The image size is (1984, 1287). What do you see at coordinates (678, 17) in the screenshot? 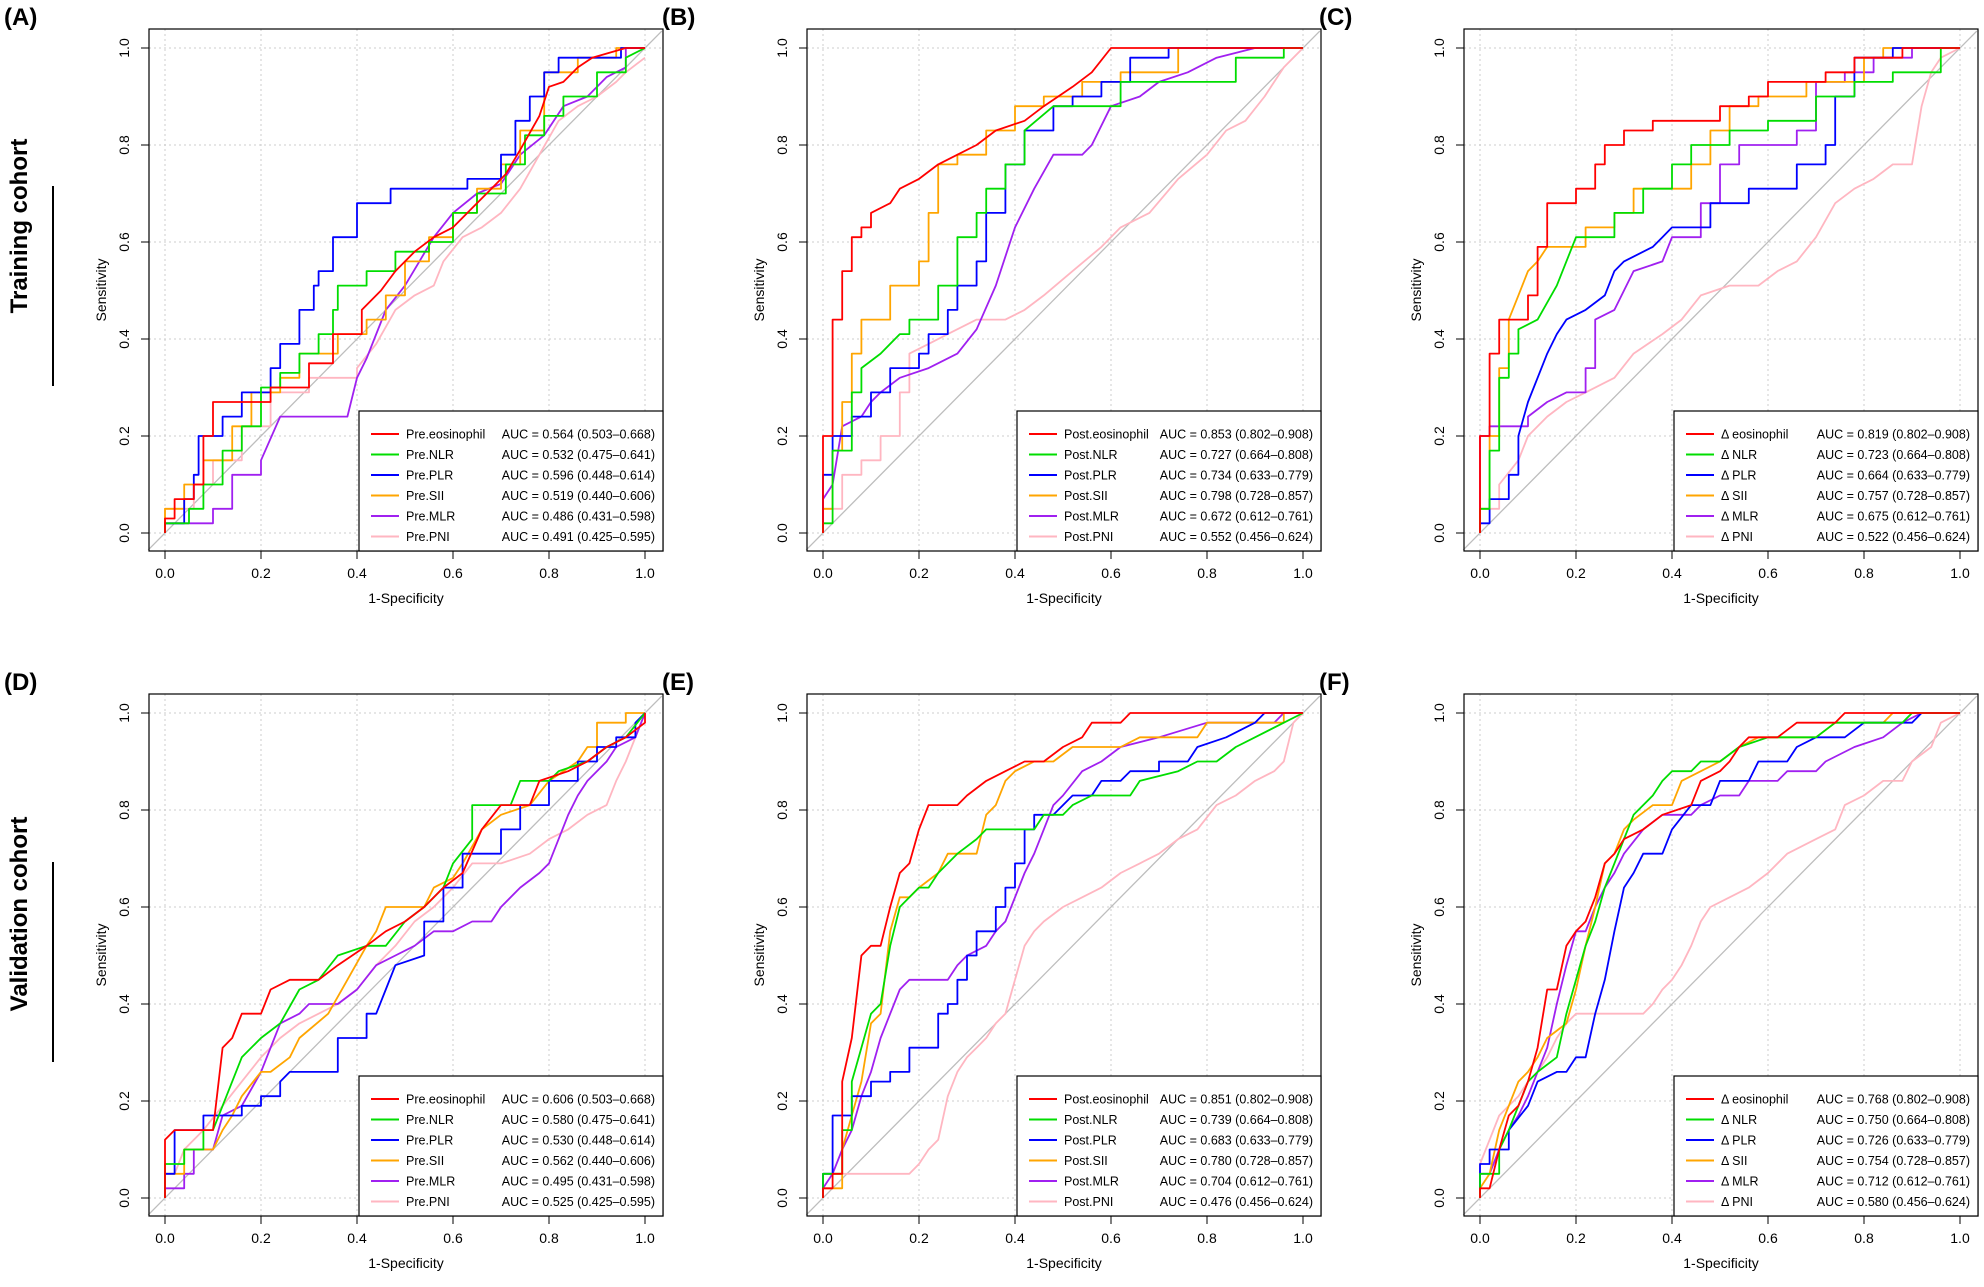
I see `panel-label: (B)` at bounding box center [678, 17].